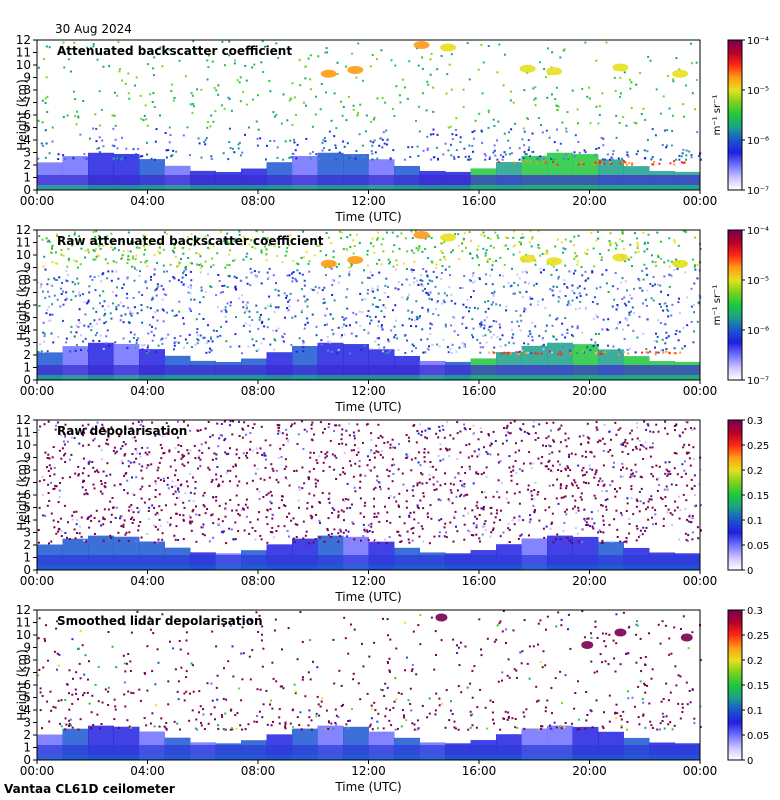 The image size is (780, 800). Describe the element at coordinates (27, 355) in the screenshot. I see `y-tick-label: 2` at that location.